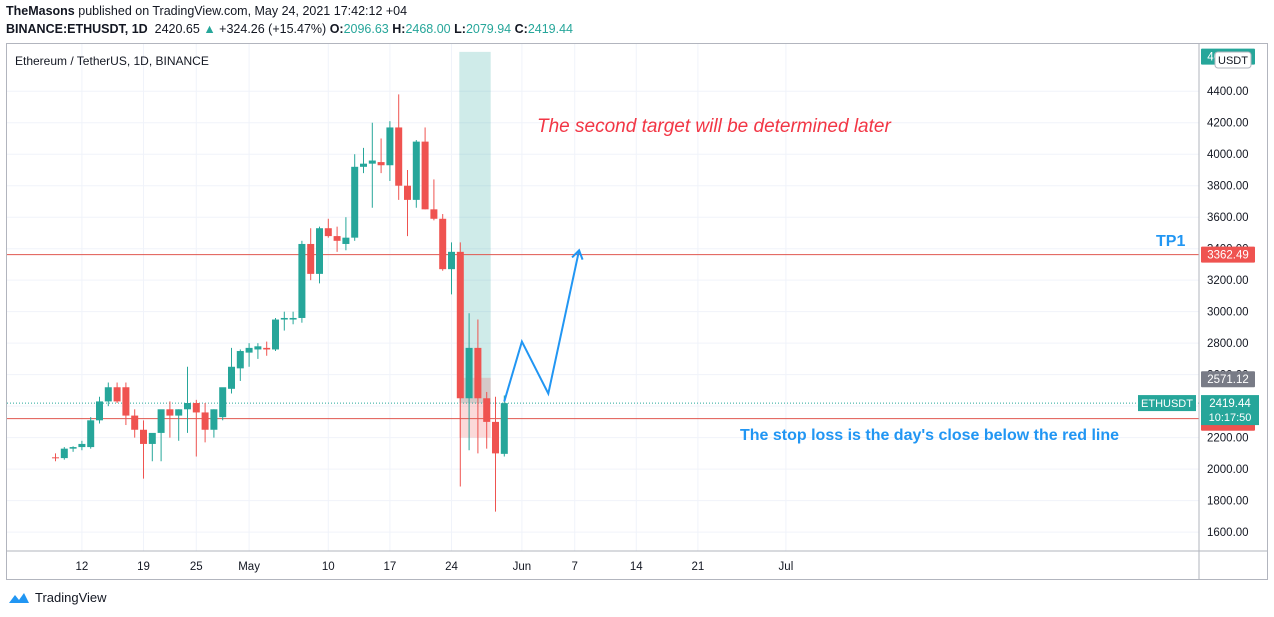 The image size is (1274, 617). What do you see at coordinates (71, 597) in the screenshot?
I see `footer-brand: TradingView` at bounding box center [71, 597].